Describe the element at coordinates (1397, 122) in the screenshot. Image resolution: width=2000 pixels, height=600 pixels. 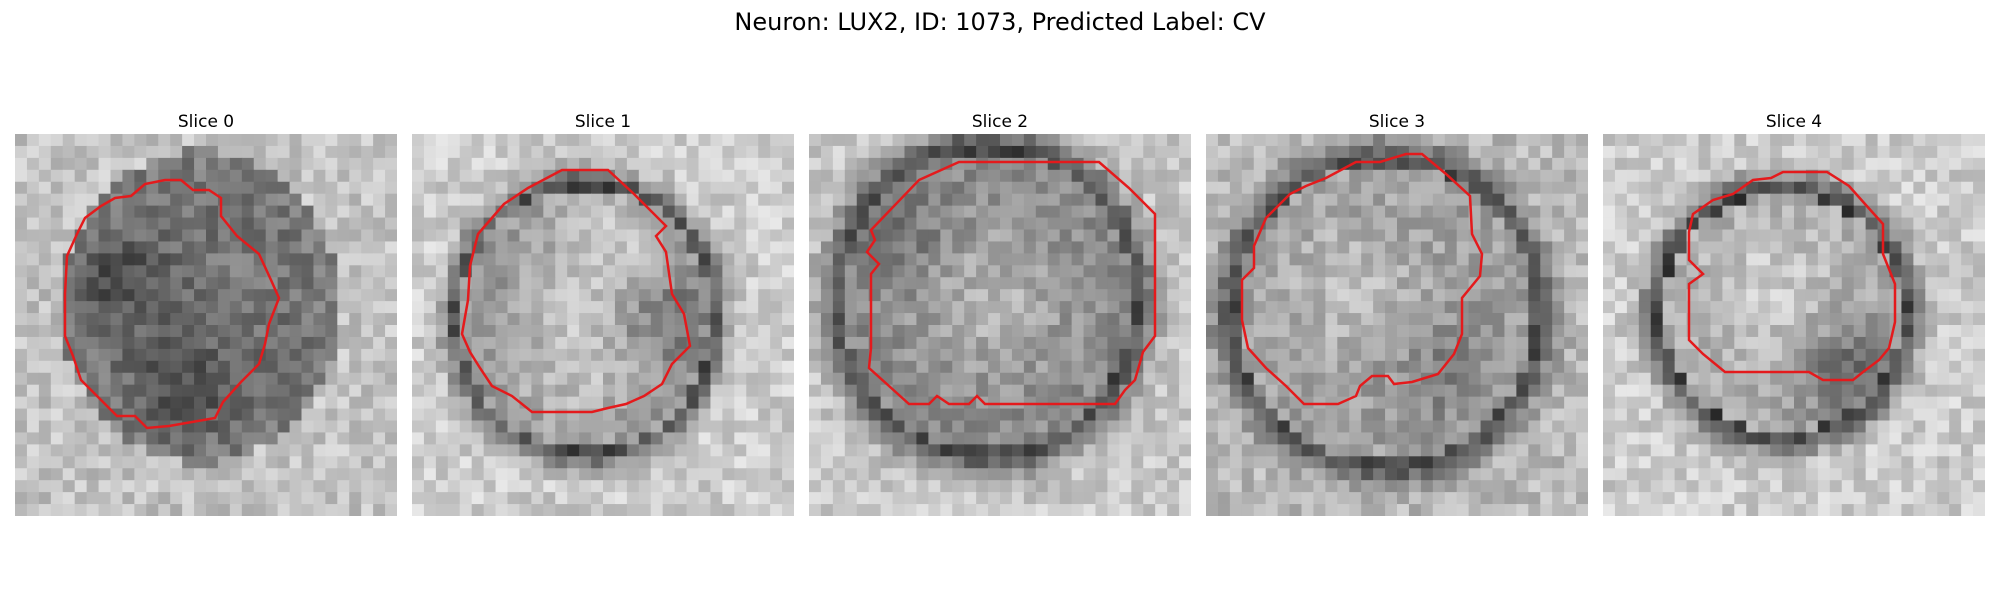
I see `slice-title: Slice 3` at that location.